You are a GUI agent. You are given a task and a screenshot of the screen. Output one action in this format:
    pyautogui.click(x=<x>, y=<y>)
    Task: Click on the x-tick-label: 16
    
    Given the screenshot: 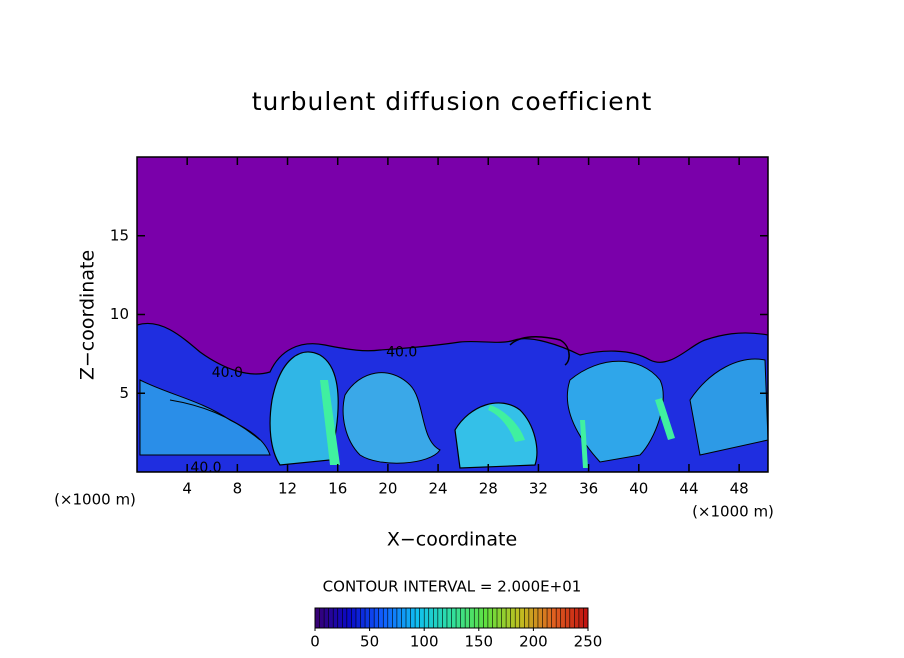 What is the action you would take?
    pyautogui.click(x=337, y=489)
    